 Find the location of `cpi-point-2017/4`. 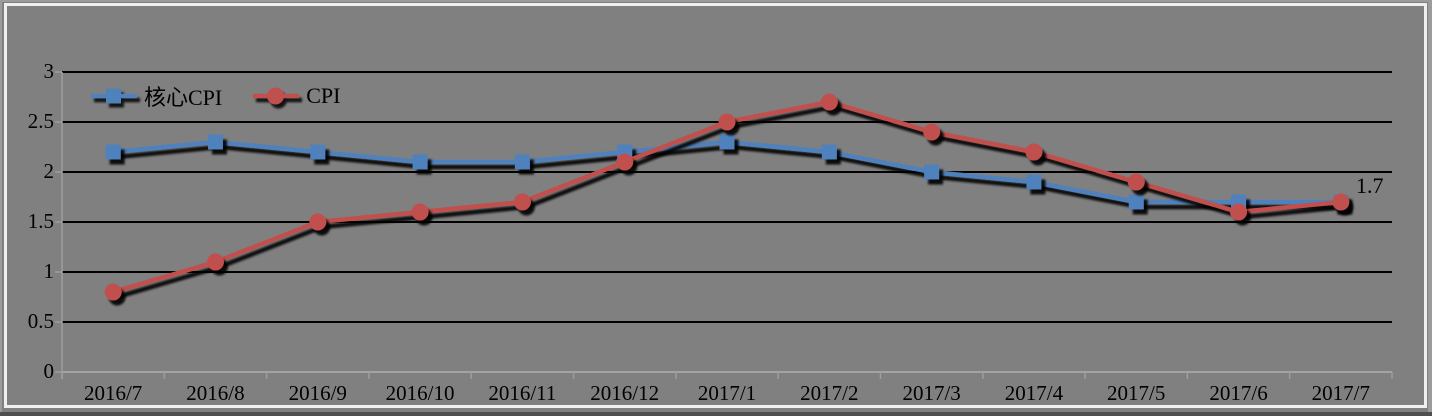

cpi-point-2017/4 is located at coordinates (1034, 152).